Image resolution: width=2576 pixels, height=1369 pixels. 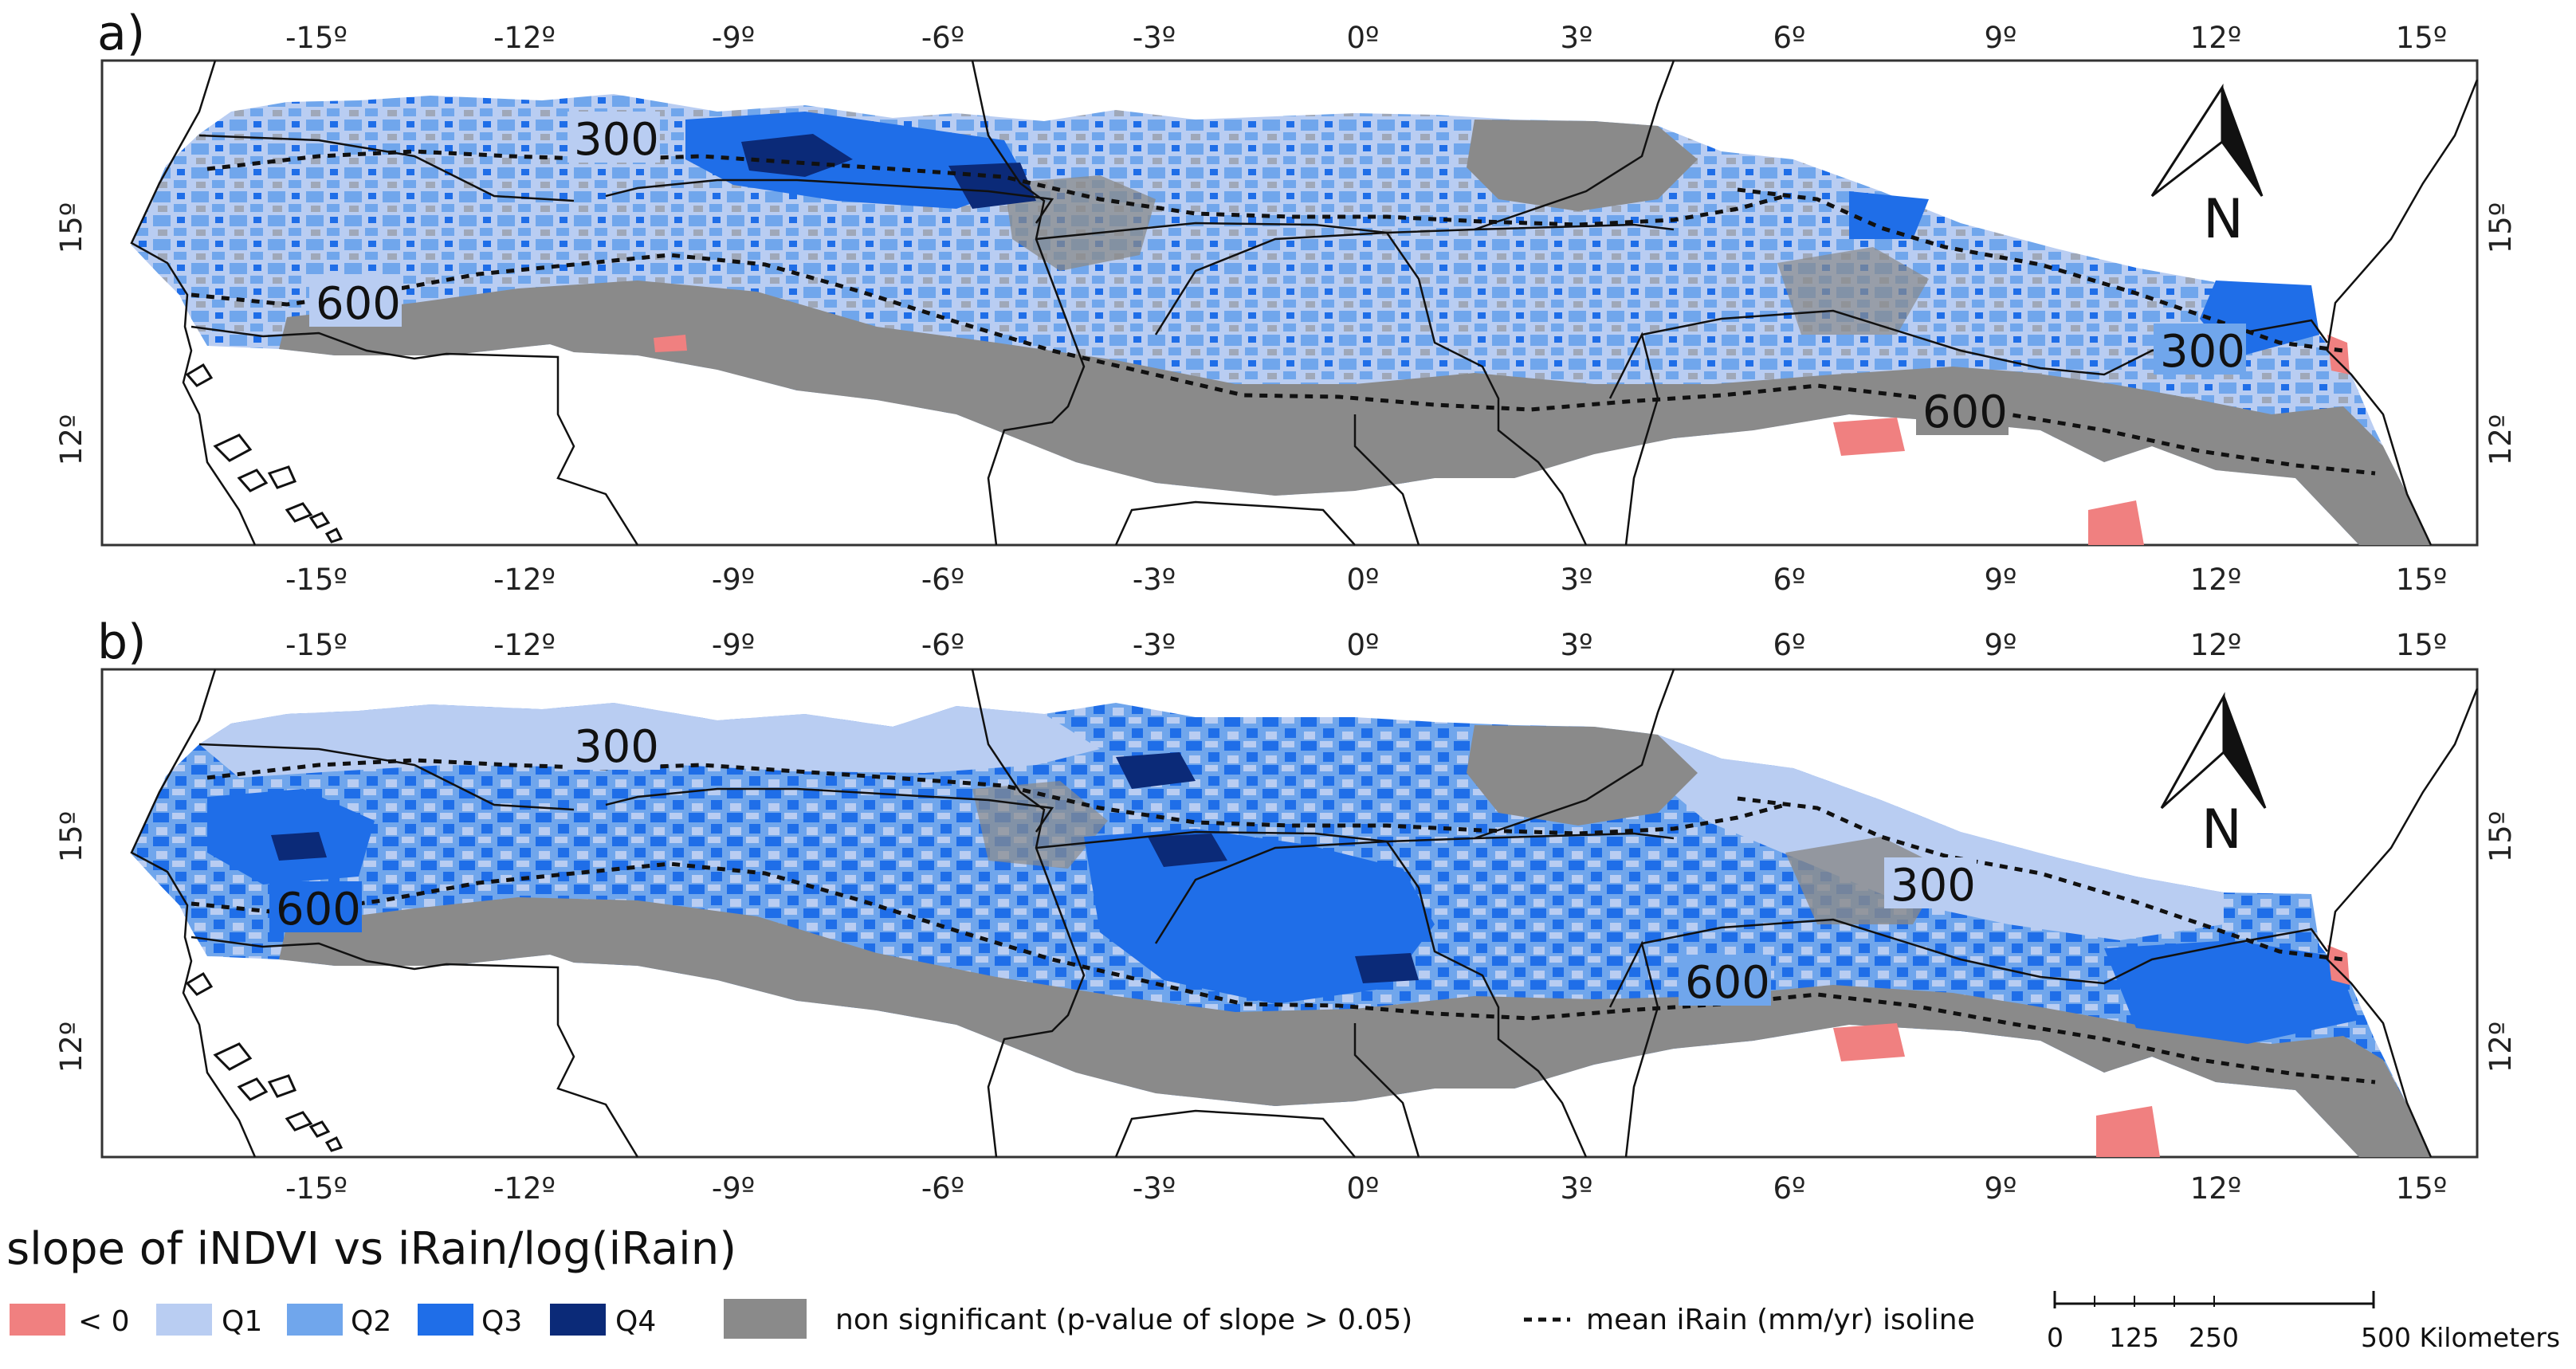 I want to click on legend-swatch-q1, so click(x=184, y=1320).